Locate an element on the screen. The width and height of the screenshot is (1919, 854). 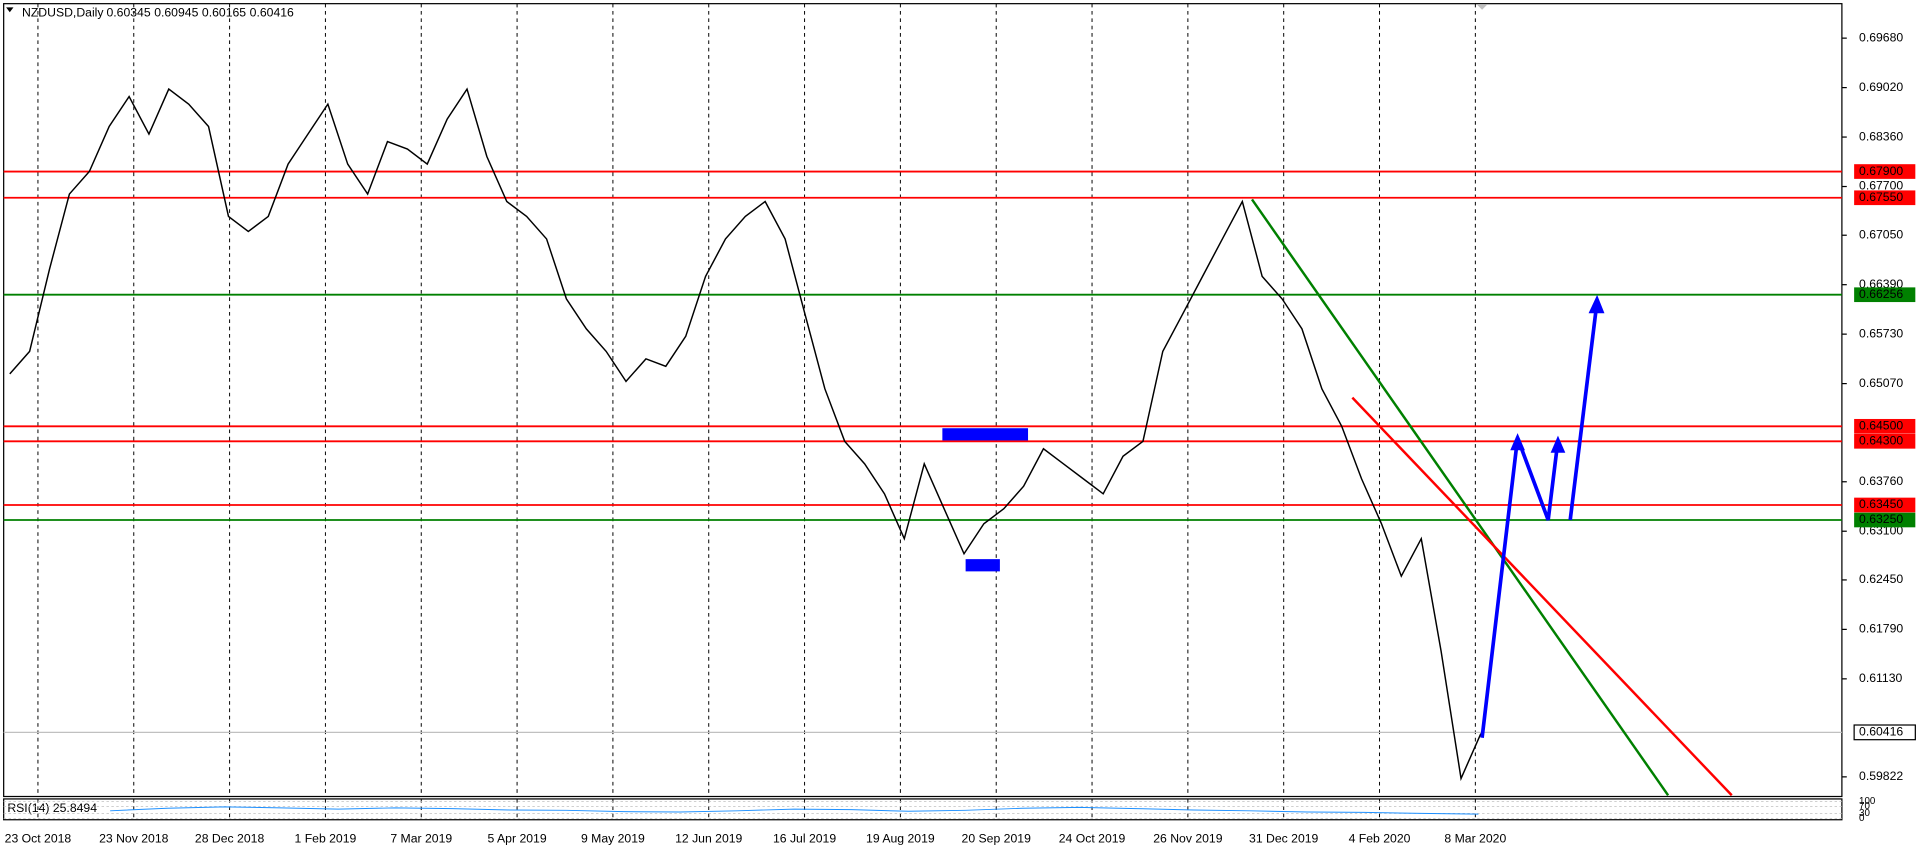
y-tick-label: 0.67050 is located at coordinates (1881, 234).